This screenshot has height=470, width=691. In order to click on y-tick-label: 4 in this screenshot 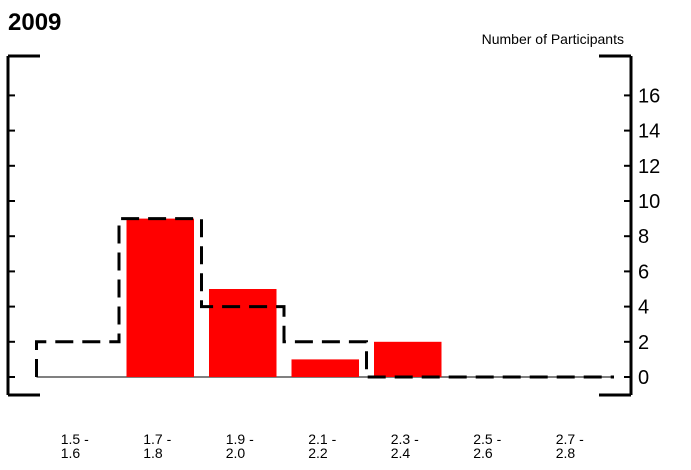, I will do `click(643, 308)`.